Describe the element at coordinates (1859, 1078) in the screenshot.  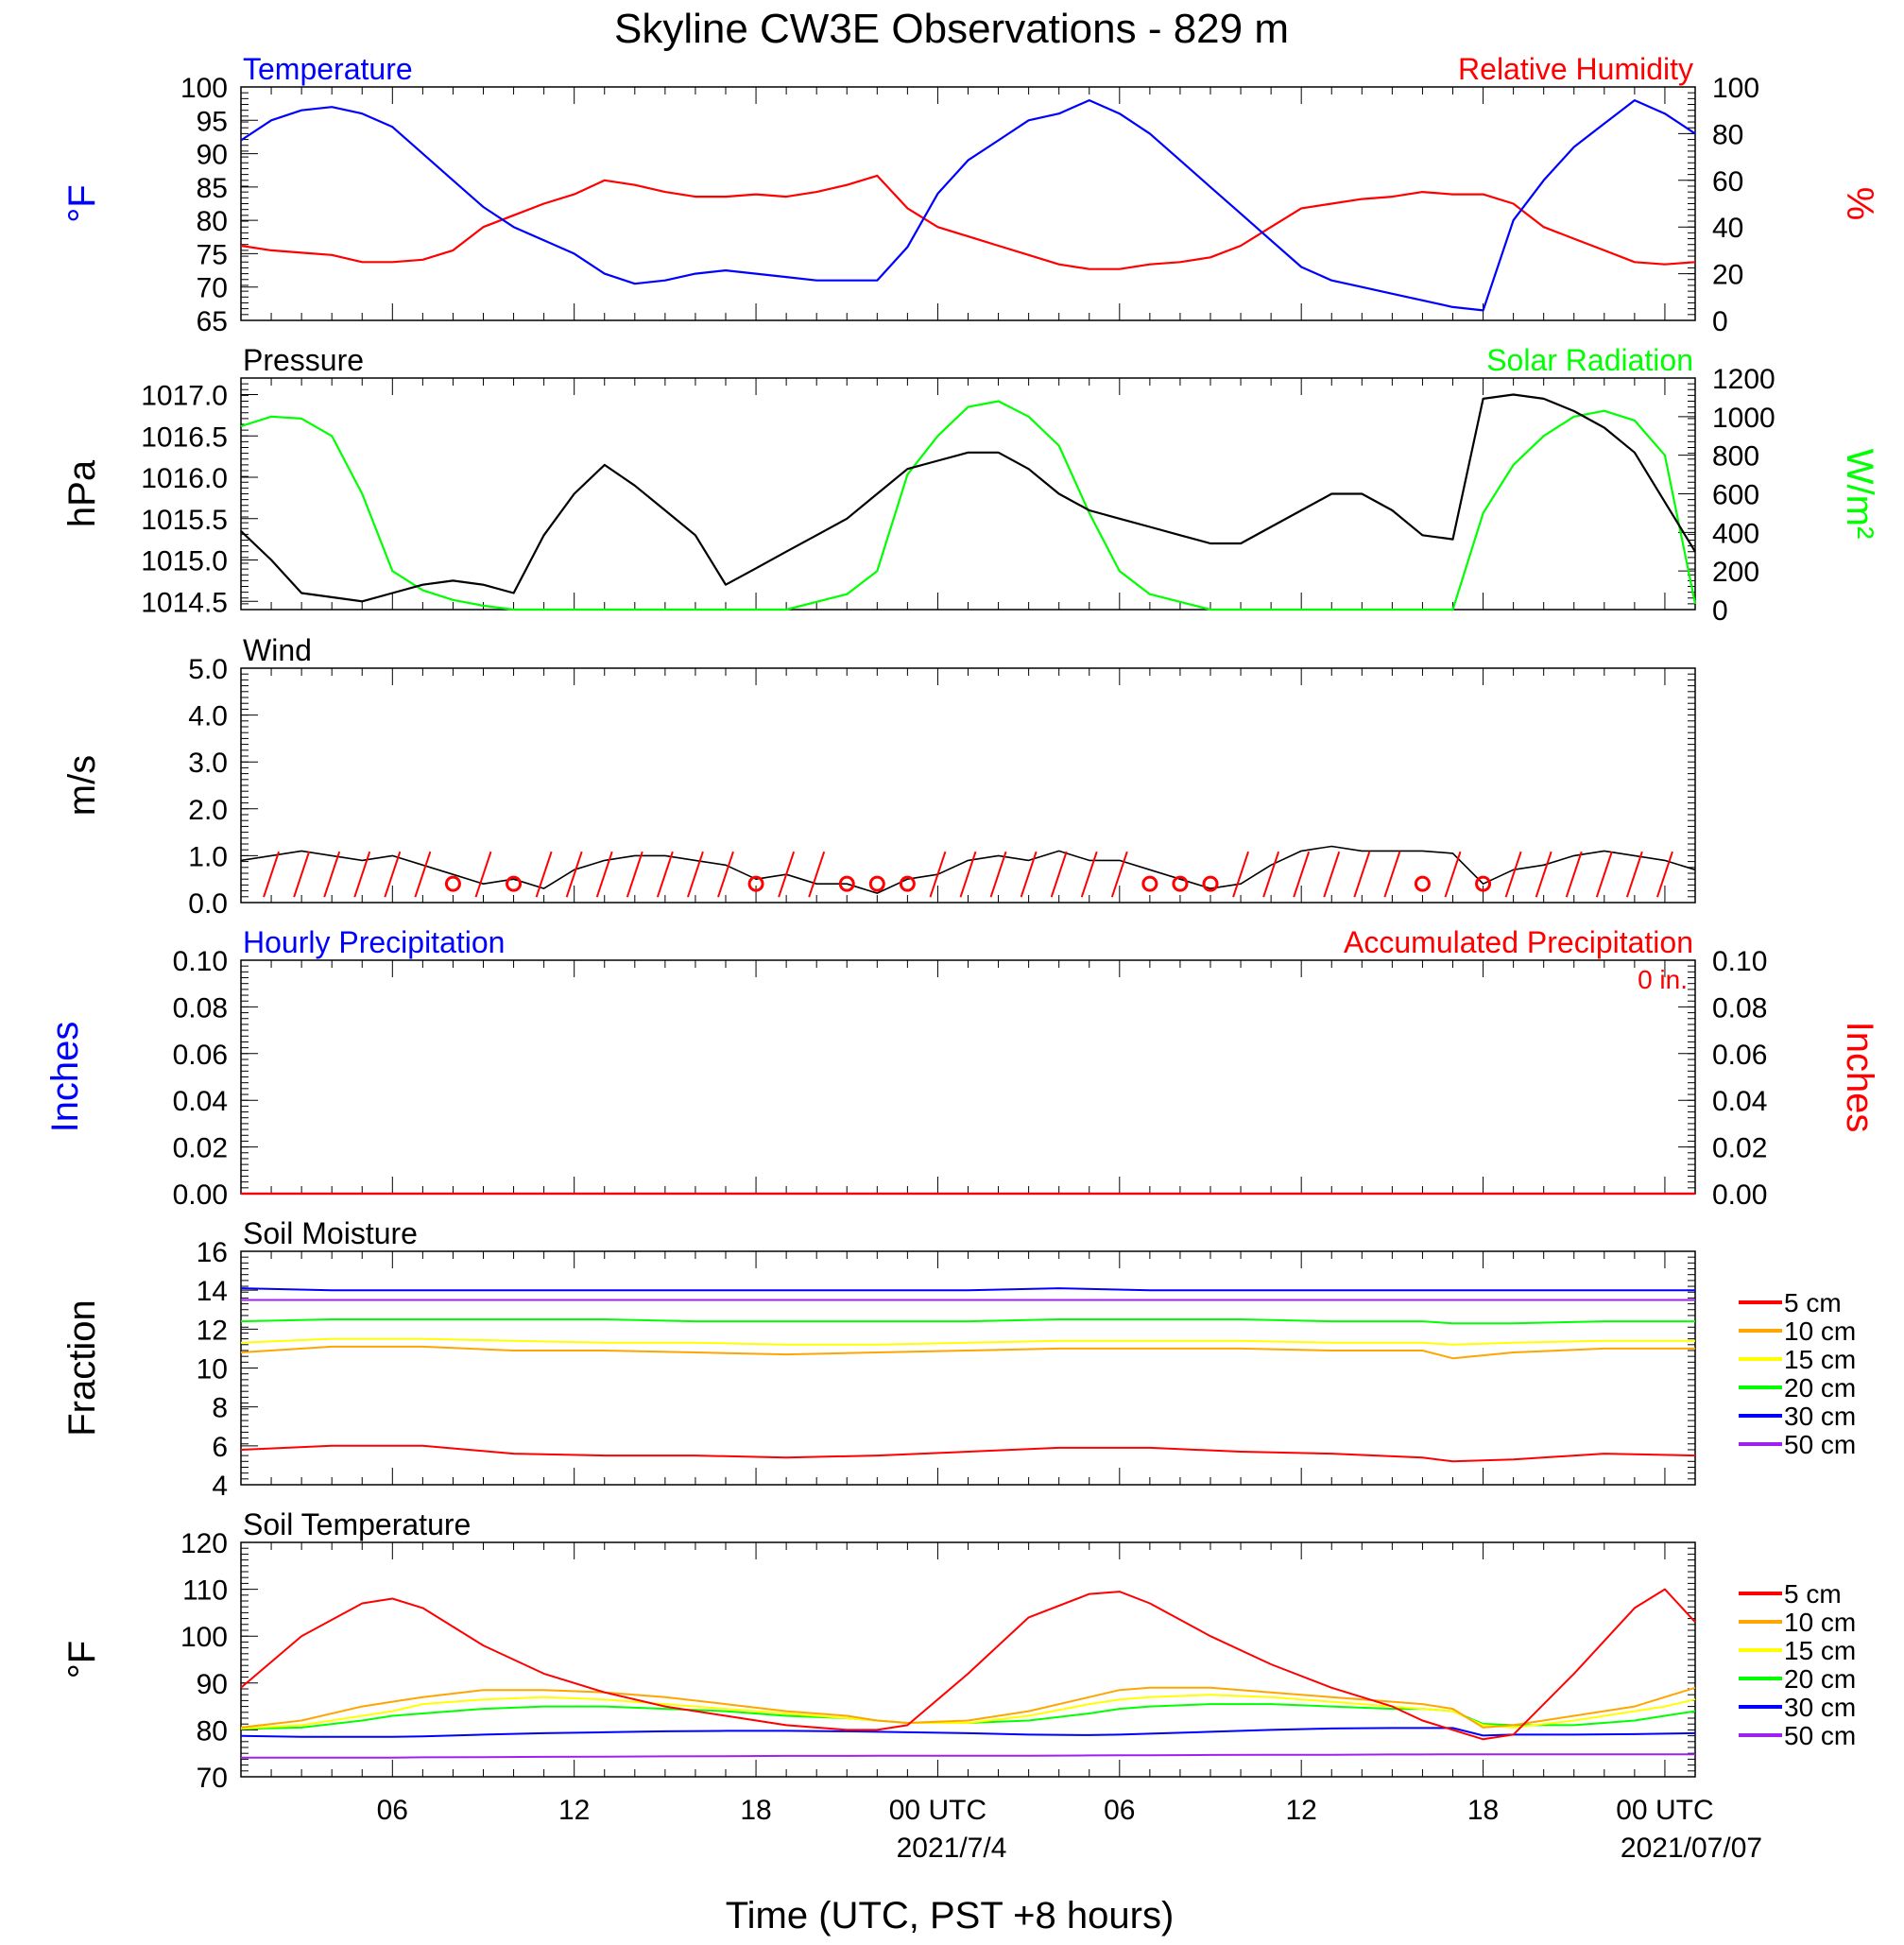
I see `y-axis-label-right: Inches` at that location.